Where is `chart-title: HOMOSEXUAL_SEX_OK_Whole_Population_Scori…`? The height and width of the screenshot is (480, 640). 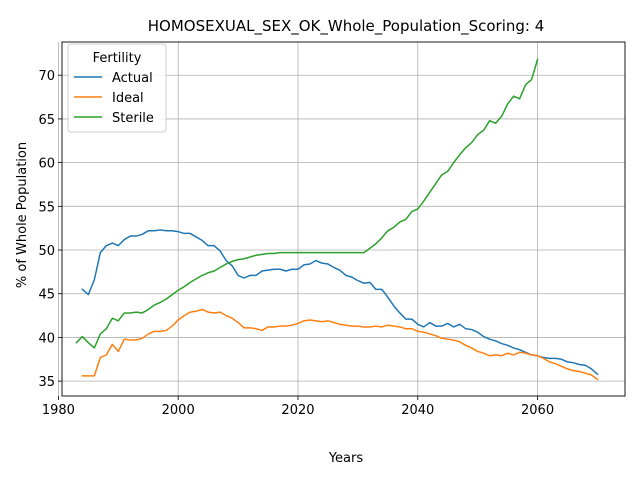 chart-title: HOMOSEXUAL_SEX_OK_Whole_Population_Scori… is located at coordinates (346, 26).